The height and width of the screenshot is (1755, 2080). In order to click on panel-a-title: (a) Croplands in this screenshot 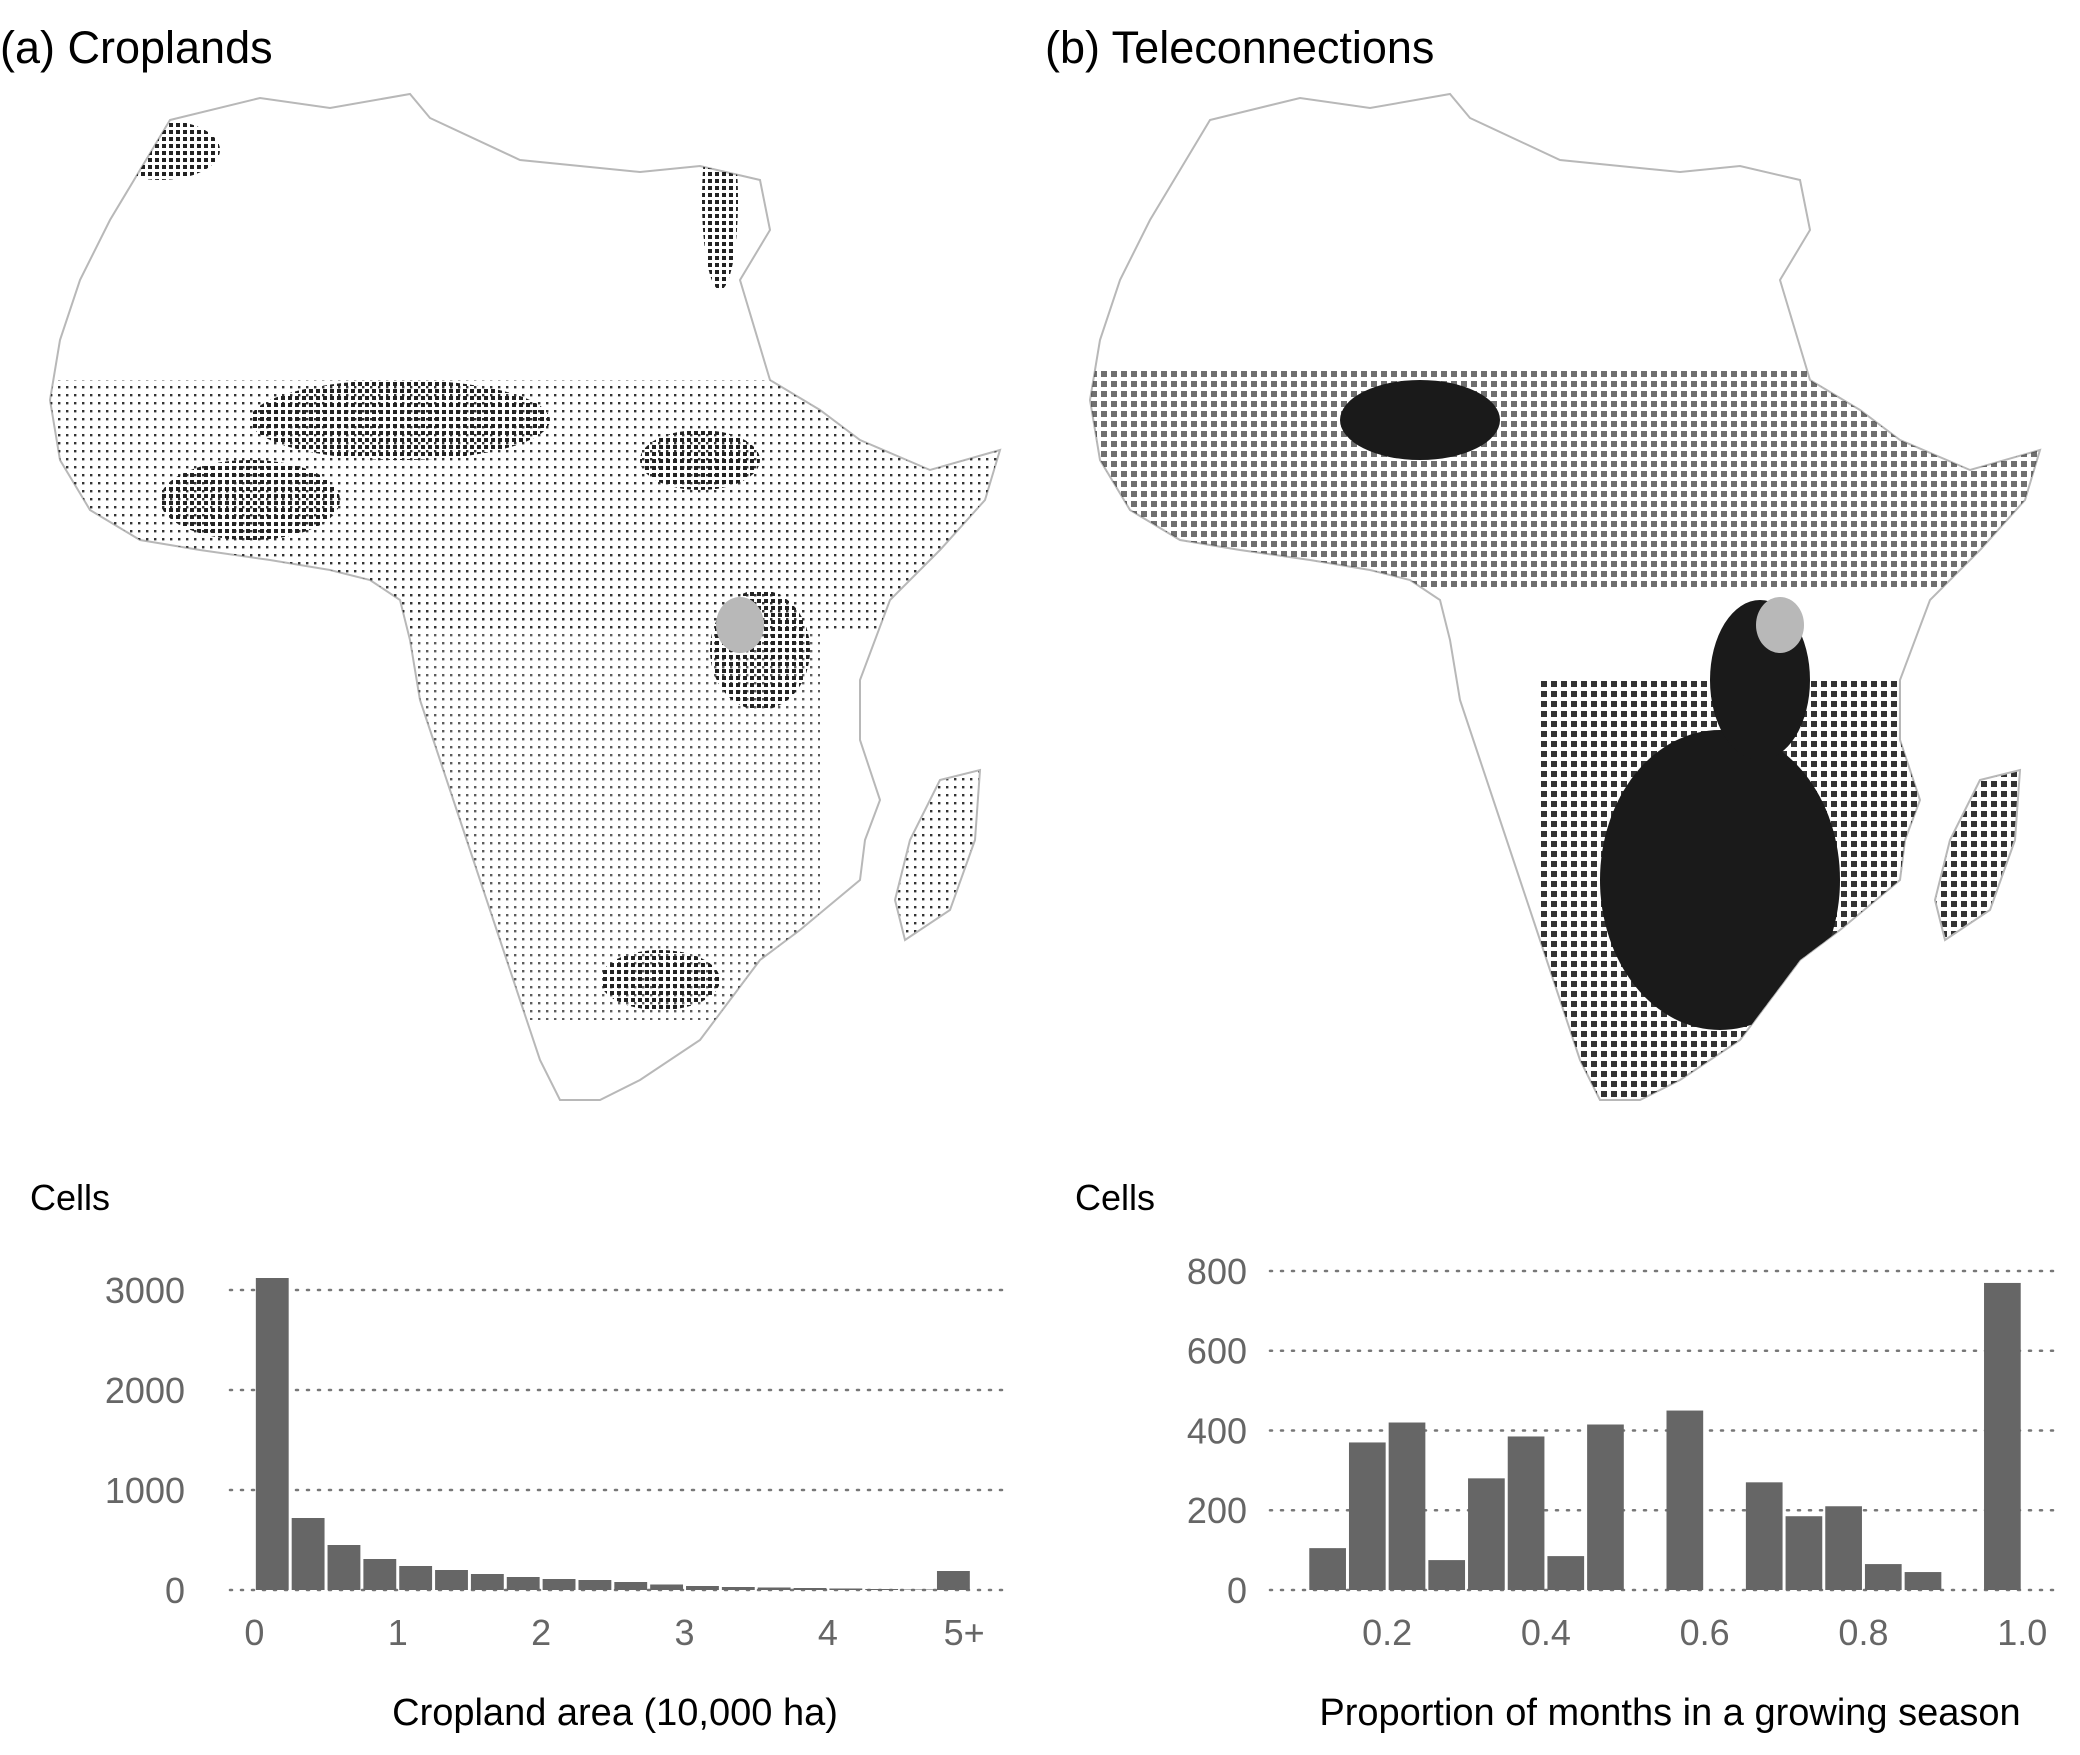, I will do `click(136, 47)`.